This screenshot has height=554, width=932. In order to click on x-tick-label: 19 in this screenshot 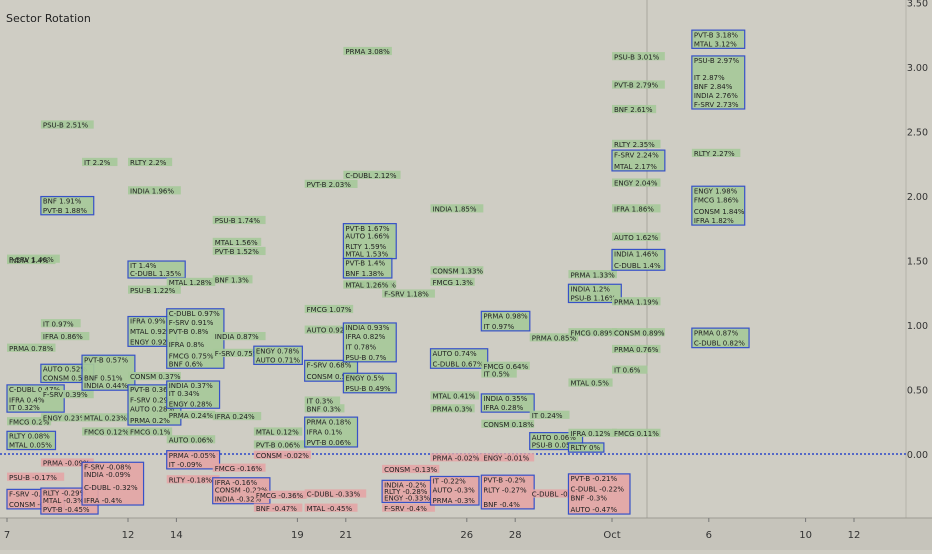, I will do `click(297, 535)`.